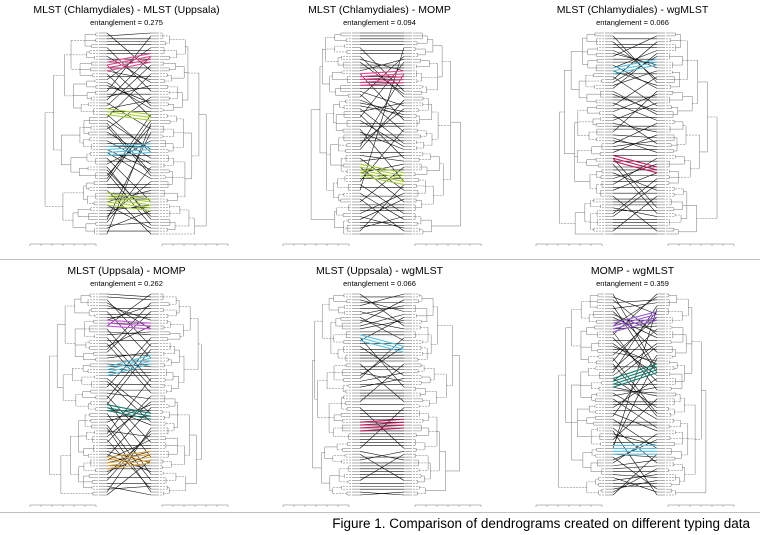 This screenshot has width=760, height=535. I want to click on panel-title: MLST (Chlamydiales) - MOMP, so click(379, 10).